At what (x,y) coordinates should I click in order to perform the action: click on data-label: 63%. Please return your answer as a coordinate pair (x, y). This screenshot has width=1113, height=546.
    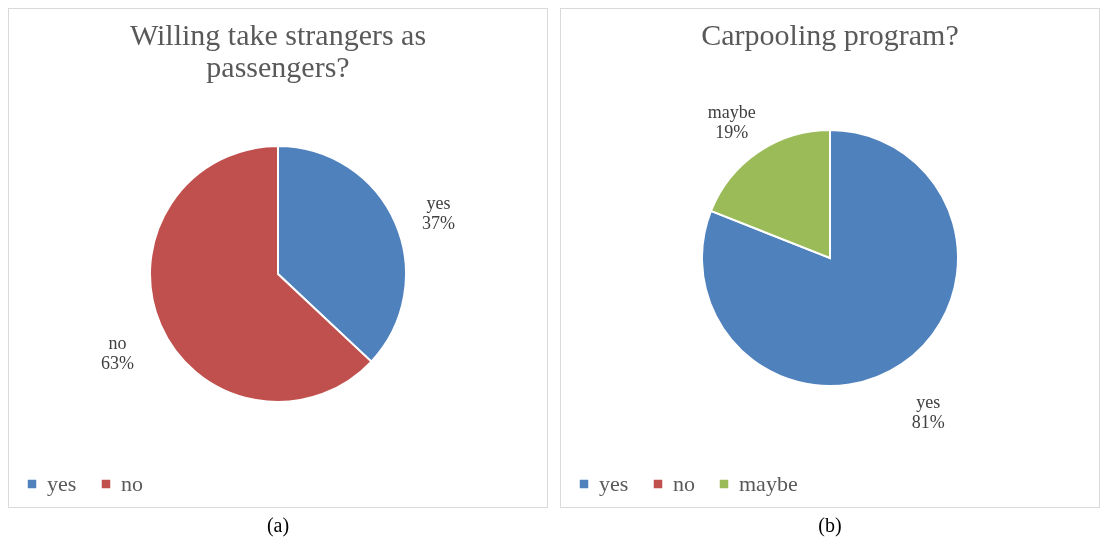
    Looking at the image, I should click on (117, 362).